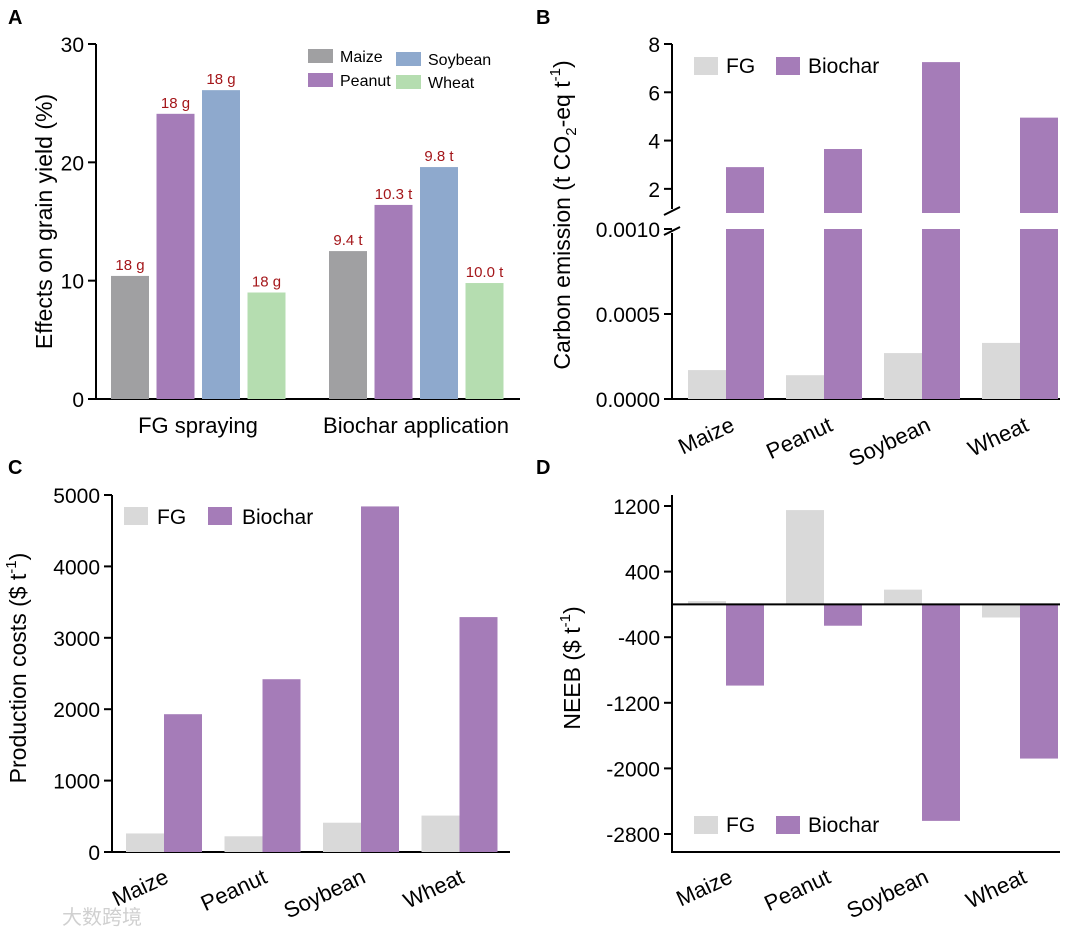 This screenshot has height=936, width=1080. I want to click on data-label-soybean-biochar-application: 9.8 t, so click(439, 156).